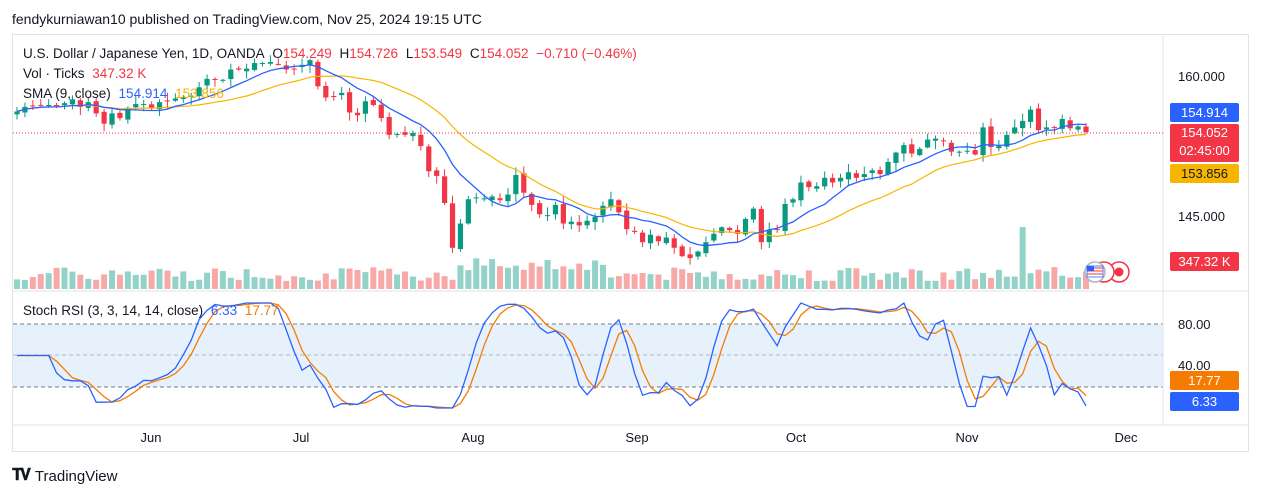  What do you see at coordinates (1194, 365) in the screenshot?
I see `stoch-tick-40: 40.00` at bounding box center [1194, 365].